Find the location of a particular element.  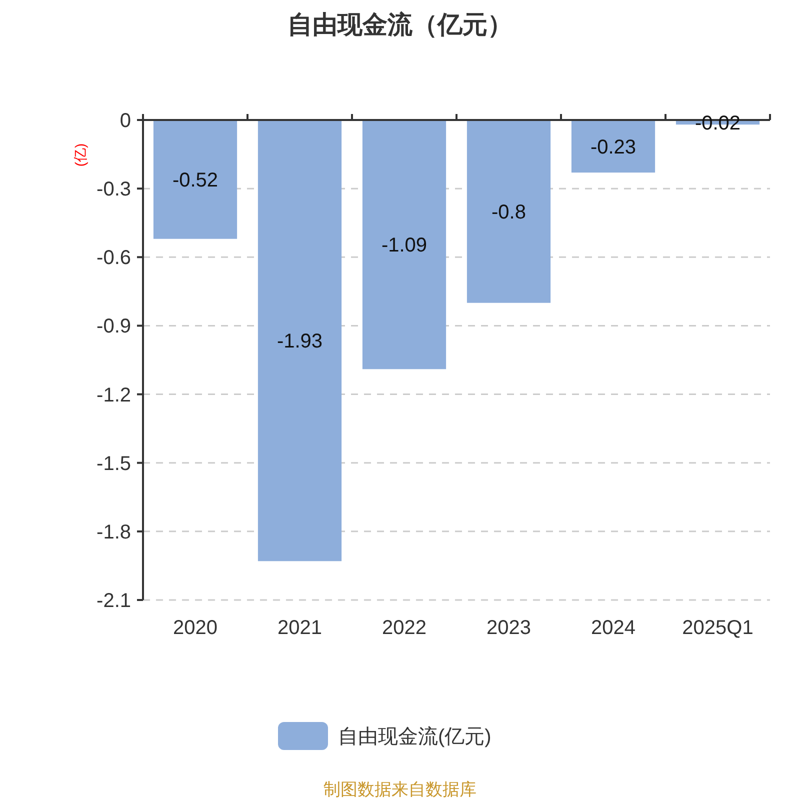

x-tick-label: 2021 is located at coordinates (300, 628).